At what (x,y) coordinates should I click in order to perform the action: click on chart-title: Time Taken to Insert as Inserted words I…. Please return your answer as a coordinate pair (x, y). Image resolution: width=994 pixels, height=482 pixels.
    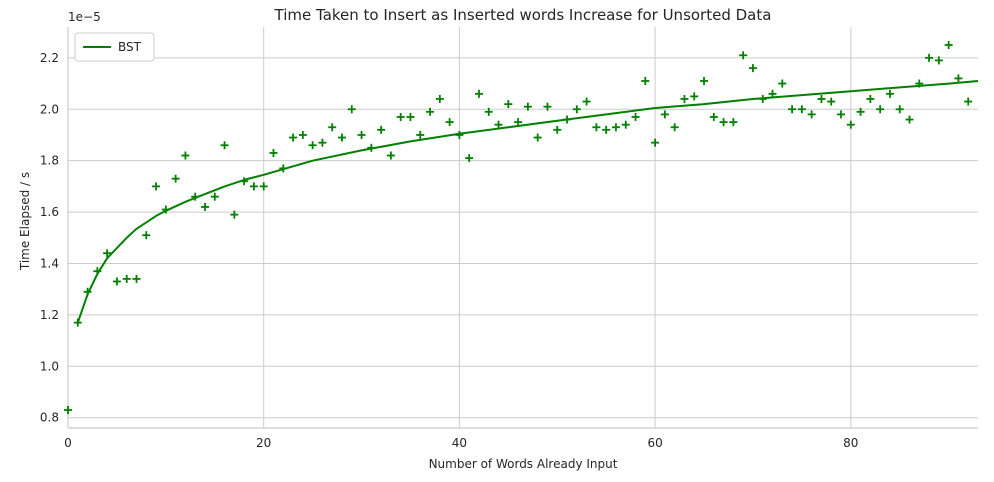
    Looking at the image, I should click on (523, 15).